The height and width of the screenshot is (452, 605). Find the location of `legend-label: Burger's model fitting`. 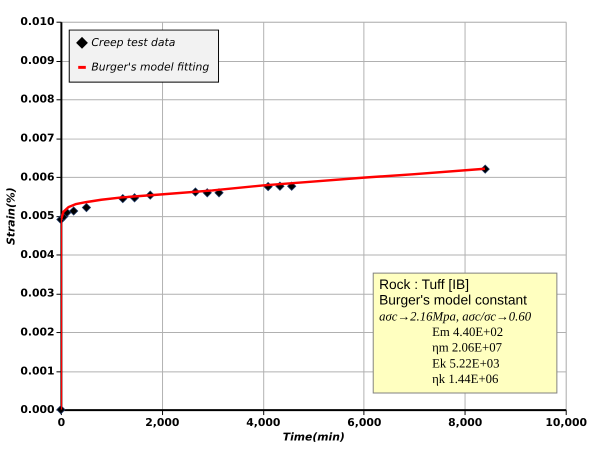

legend-label: Burger's model fitting is located at coordinates (150, 67).